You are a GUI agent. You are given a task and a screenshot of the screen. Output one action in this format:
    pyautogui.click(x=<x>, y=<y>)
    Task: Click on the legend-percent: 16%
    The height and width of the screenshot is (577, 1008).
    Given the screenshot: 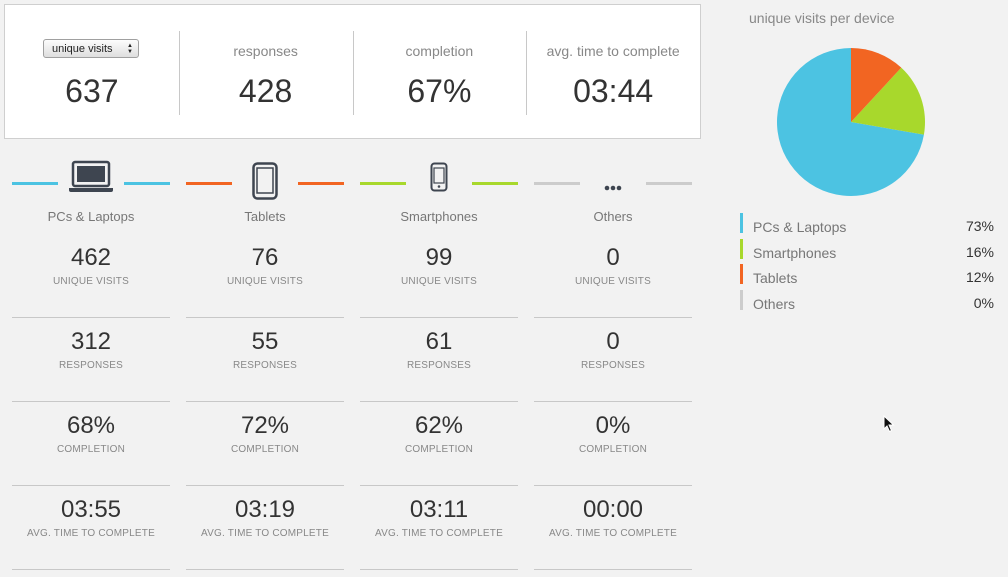 What is the action you would take?
    pyautogui.click(x=979, y=251)
    